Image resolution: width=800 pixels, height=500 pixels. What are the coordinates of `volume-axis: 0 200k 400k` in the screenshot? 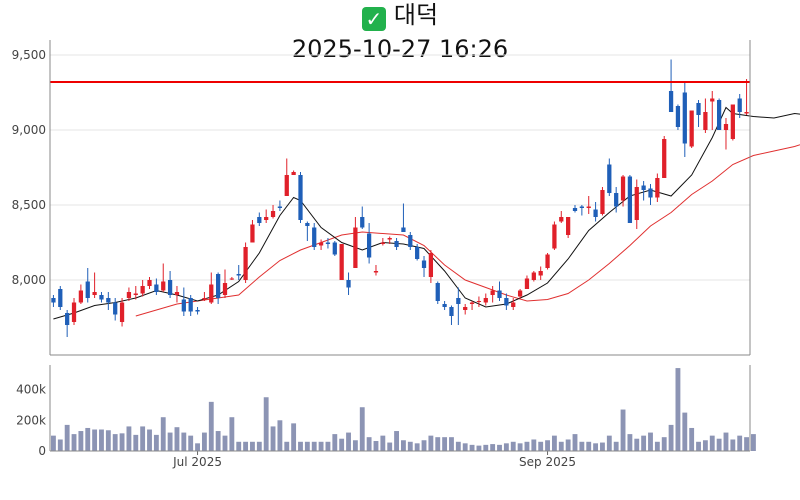 It's located at (31, 420).